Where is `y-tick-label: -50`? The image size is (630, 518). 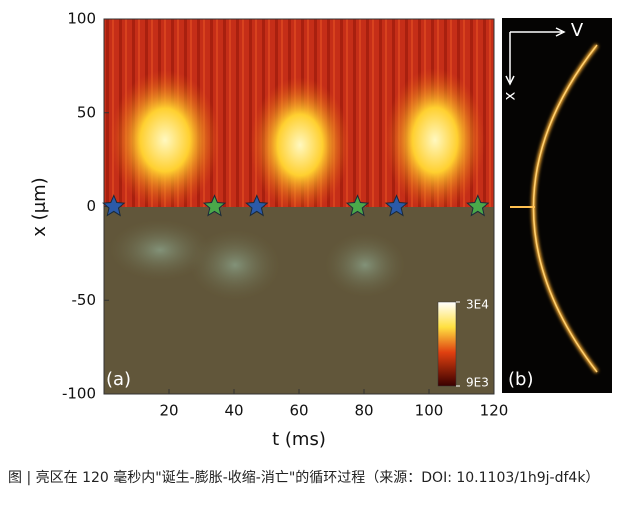
y-tick-label: -50 is located at coordinates (84, 300).